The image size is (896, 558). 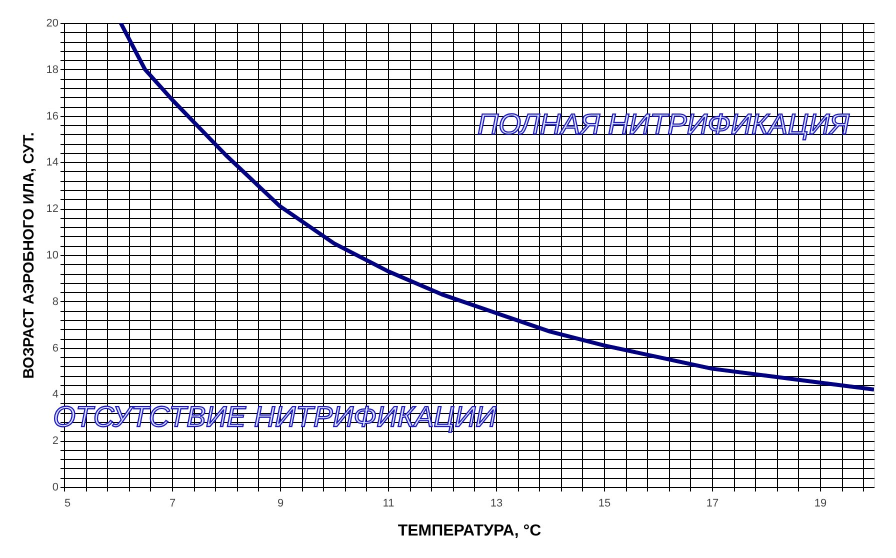 I want to click on y-tick-label: 20, so click(x=52, y=24).